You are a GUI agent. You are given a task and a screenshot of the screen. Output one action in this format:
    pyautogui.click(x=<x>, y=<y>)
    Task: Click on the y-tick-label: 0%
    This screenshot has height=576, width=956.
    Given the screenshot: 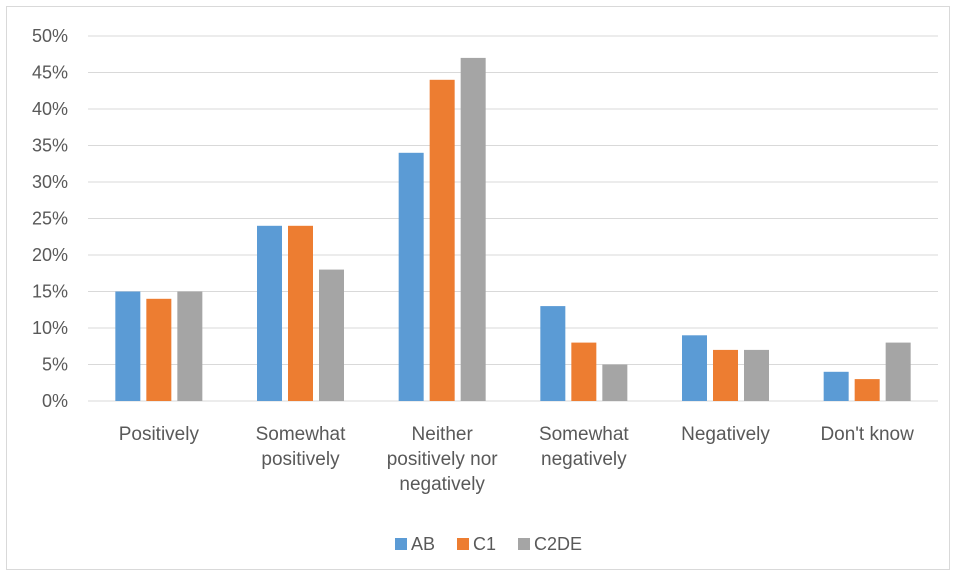 What is the action you would take?
    pyautogui.click(x=55, y=401)
    